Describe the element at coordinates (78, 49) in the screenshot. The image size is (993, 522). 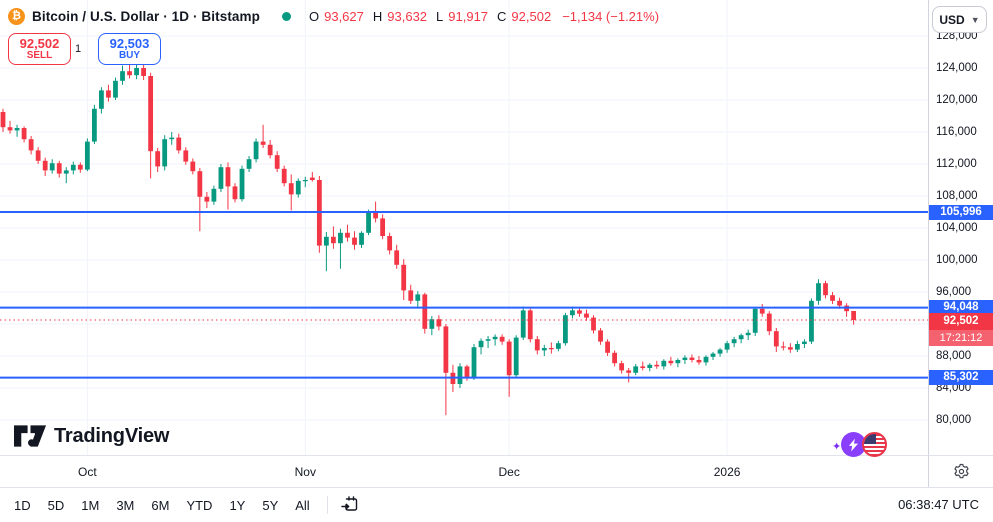
I see `spread-value: 1` at that location.